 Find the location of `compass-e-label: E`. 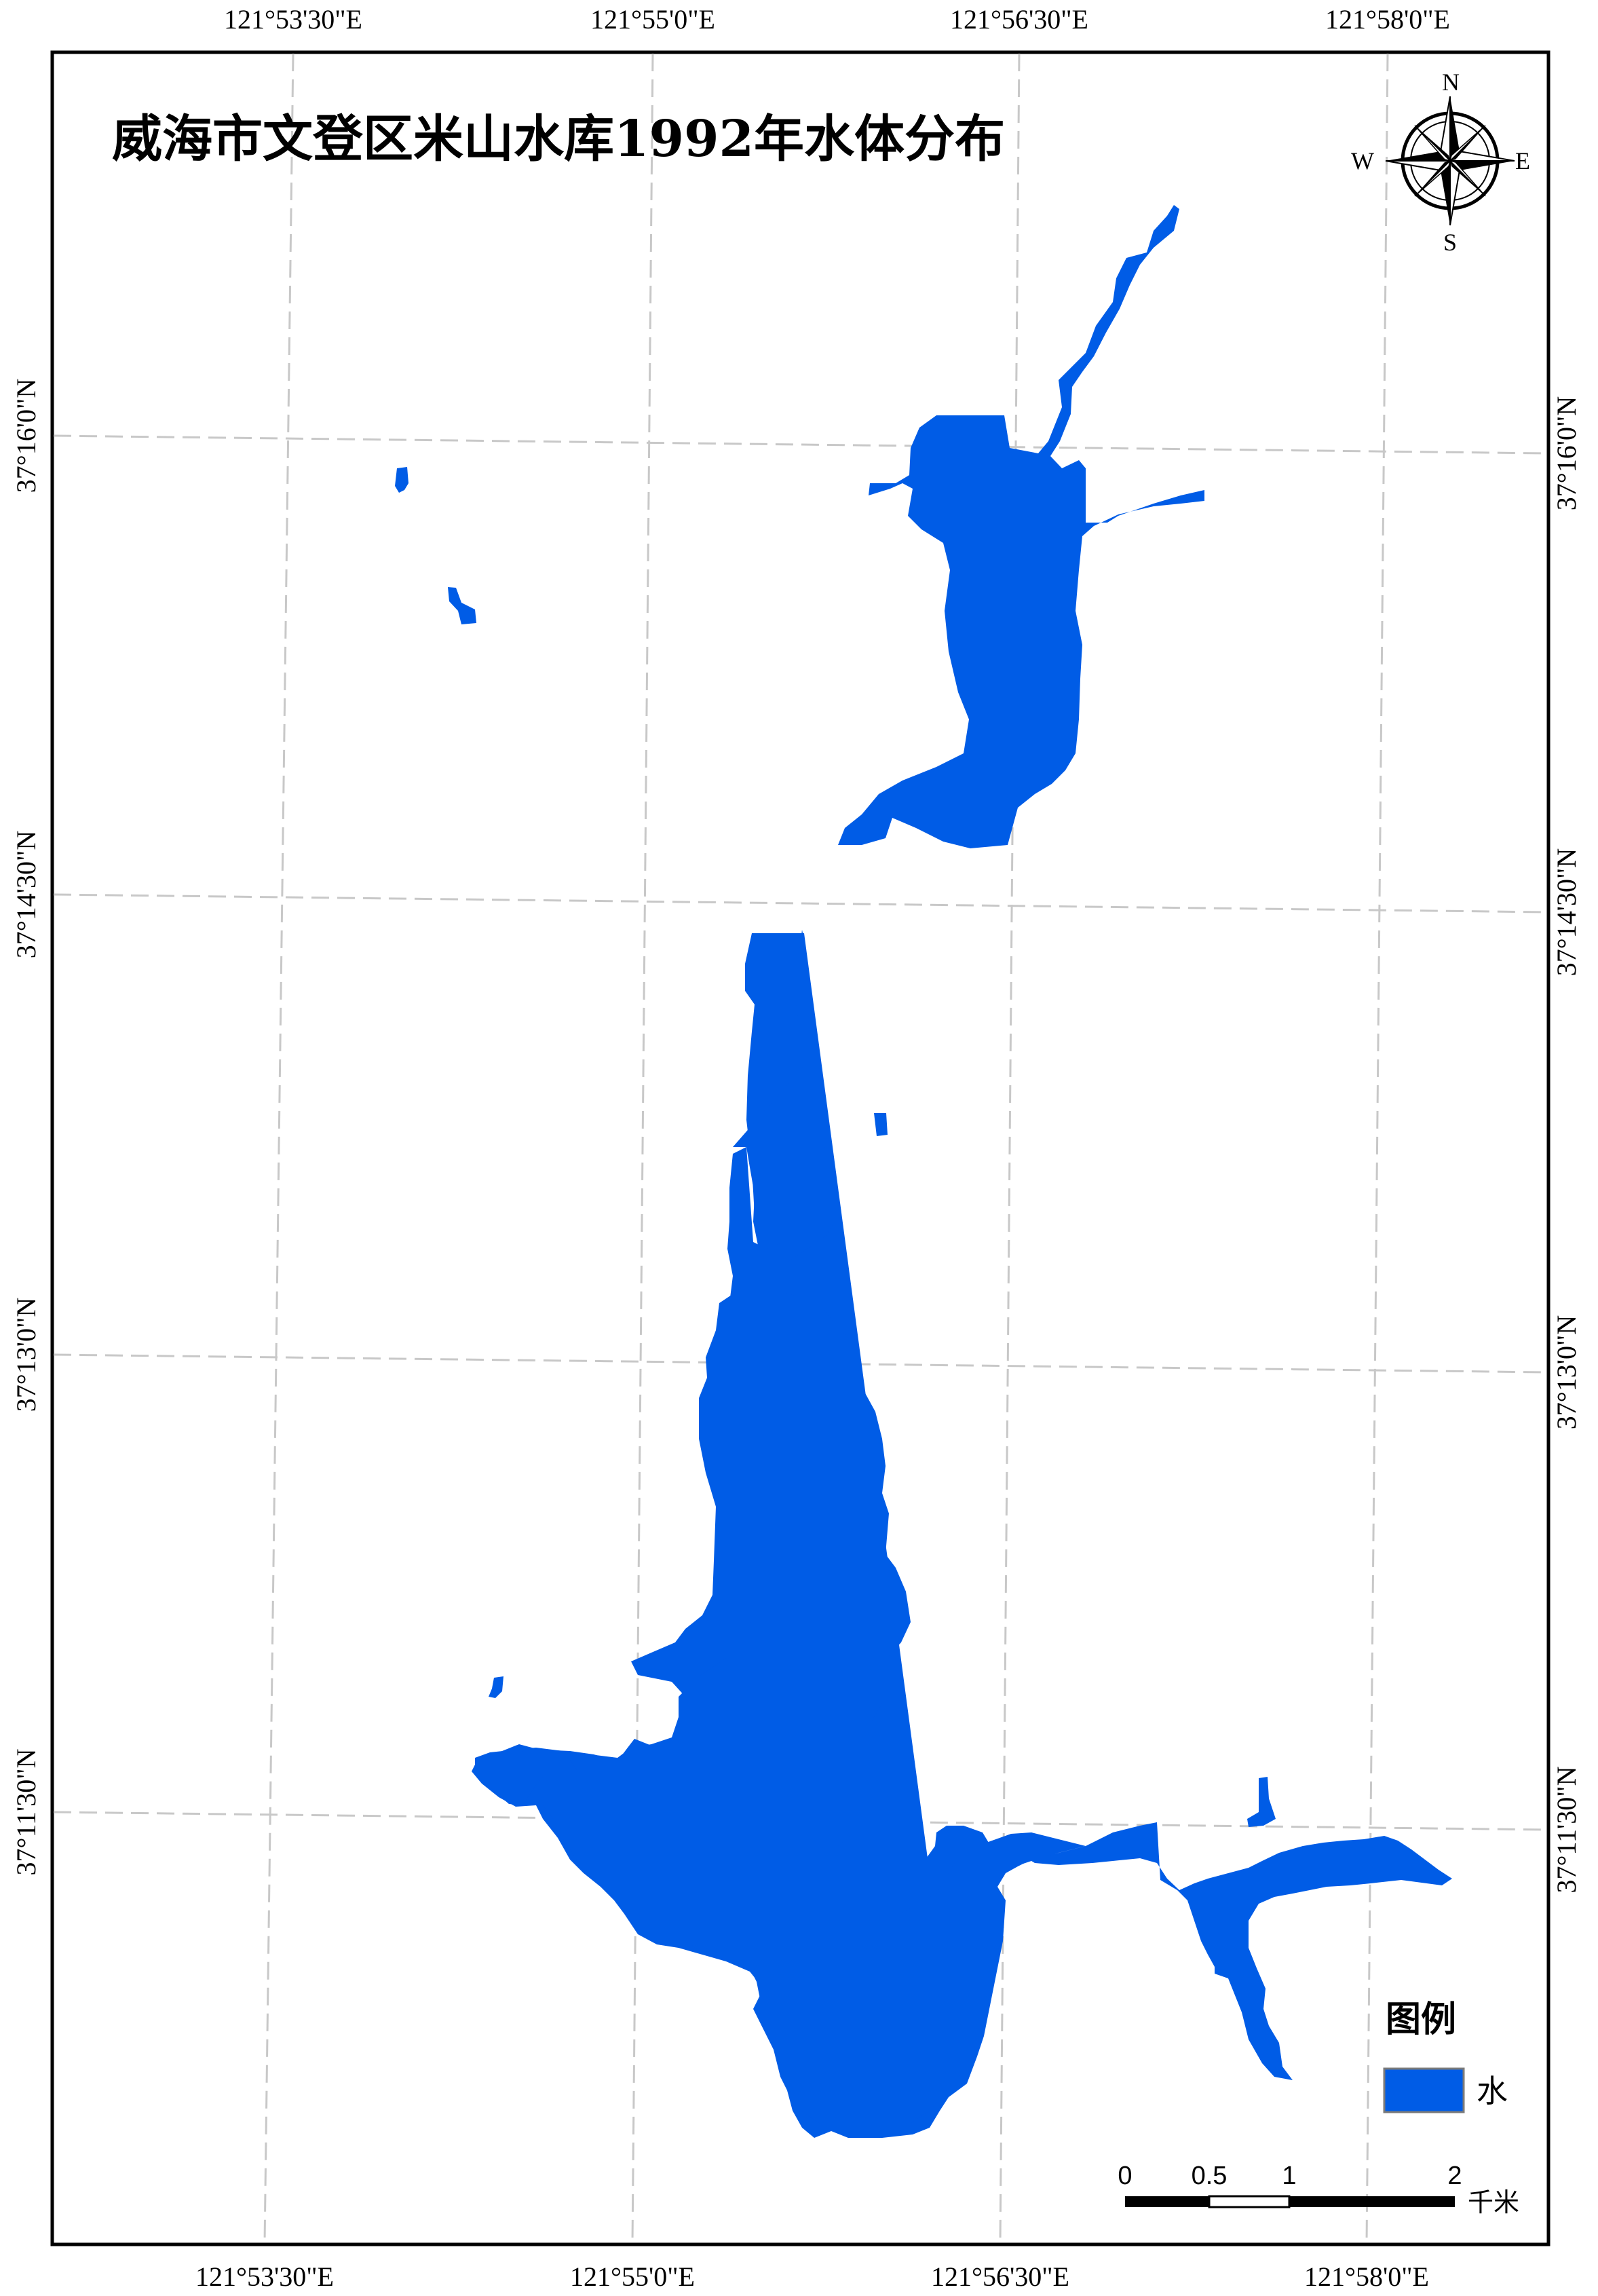

compass-e-label: E is located at coordinates (1522, 160).